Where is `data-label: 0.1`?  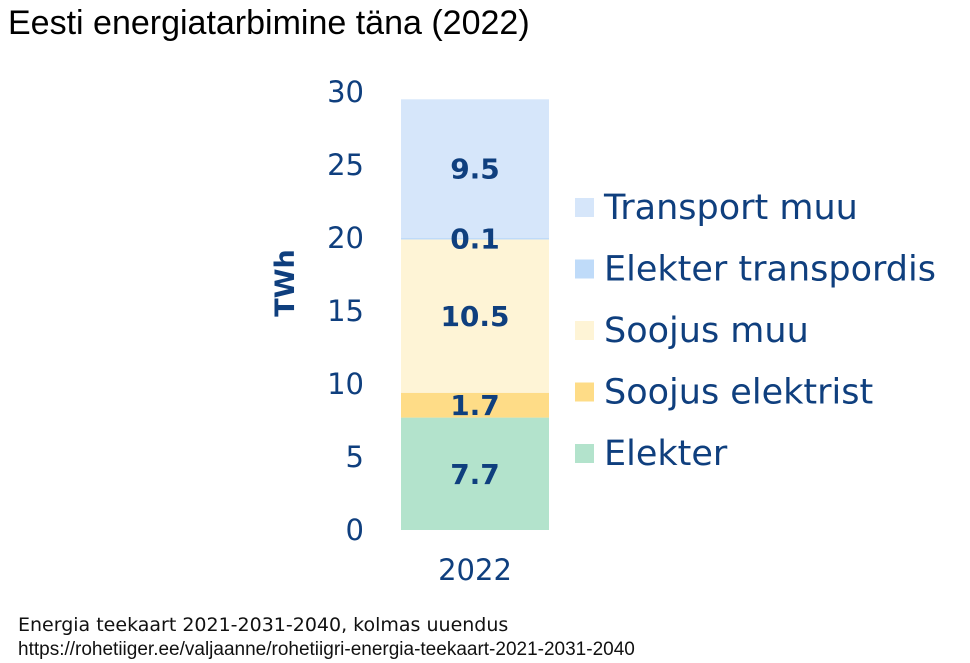 data-label: 0.1 is located at coordinates (475, 239).